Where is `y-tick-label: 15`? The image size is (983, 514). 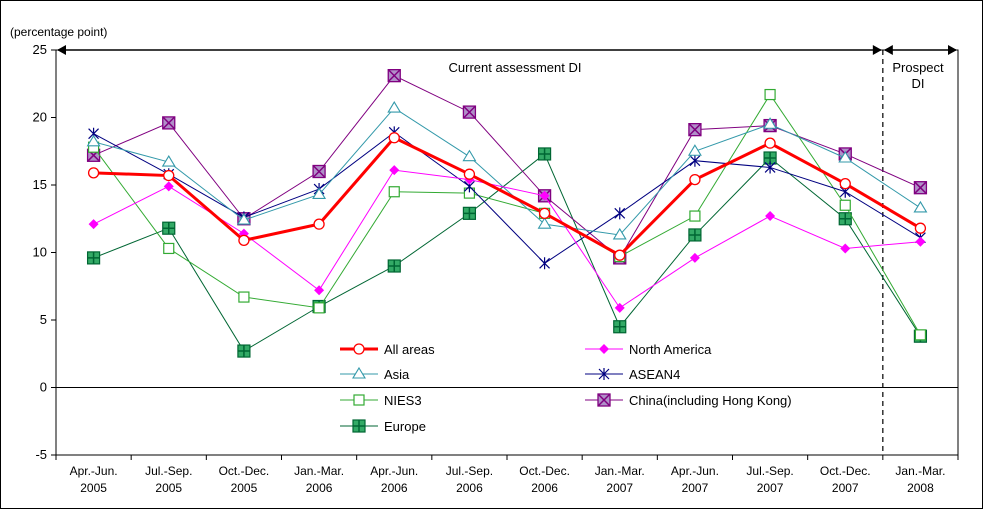 y-tick-label: 15 is located at coordinates (40, 184).